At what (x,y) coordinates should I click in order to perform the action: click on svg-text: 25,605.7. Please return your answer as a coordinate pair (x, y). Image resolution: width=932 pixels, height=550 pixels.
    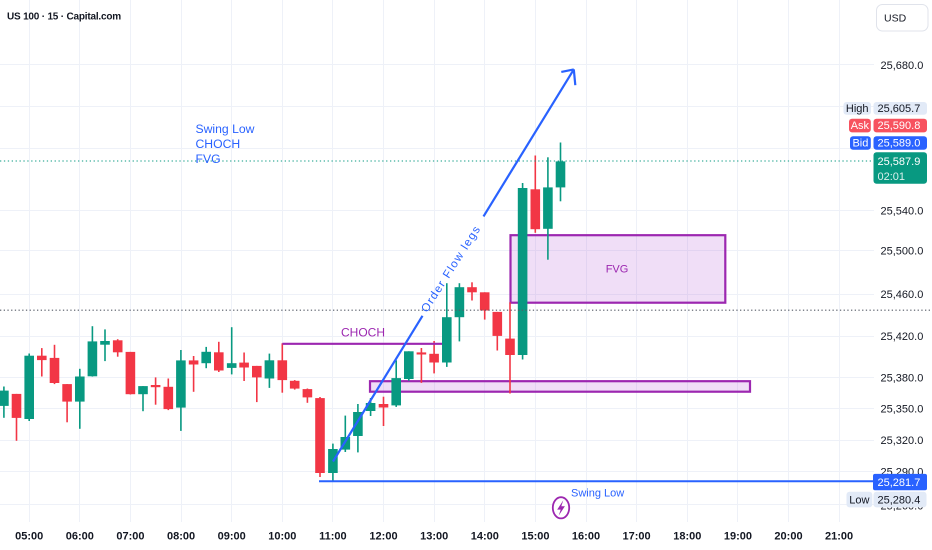
    Looking at the image, I should click on (899, 109).